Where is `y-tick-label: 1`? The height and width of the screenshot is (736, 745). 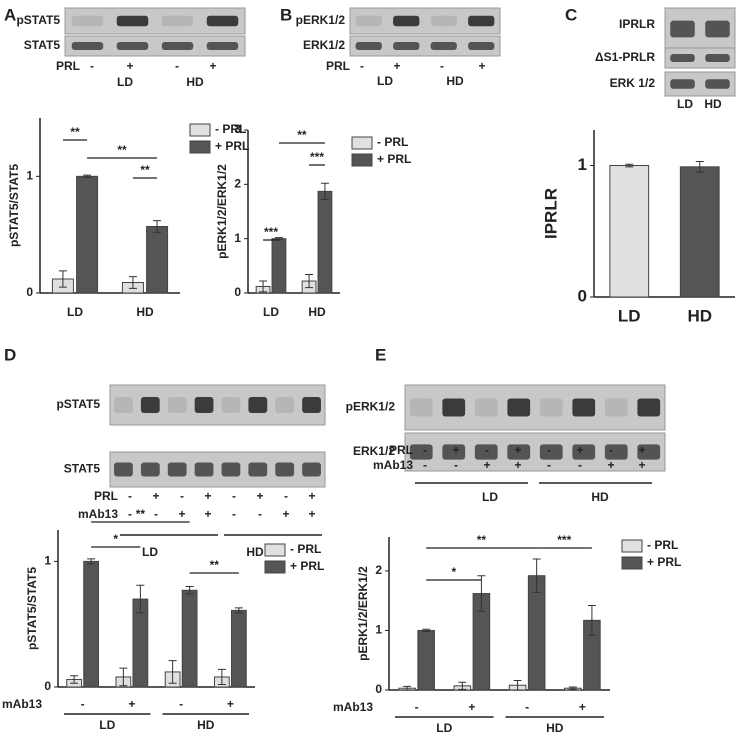
y-tick-label: 1 is located at coordinates (237, 238).